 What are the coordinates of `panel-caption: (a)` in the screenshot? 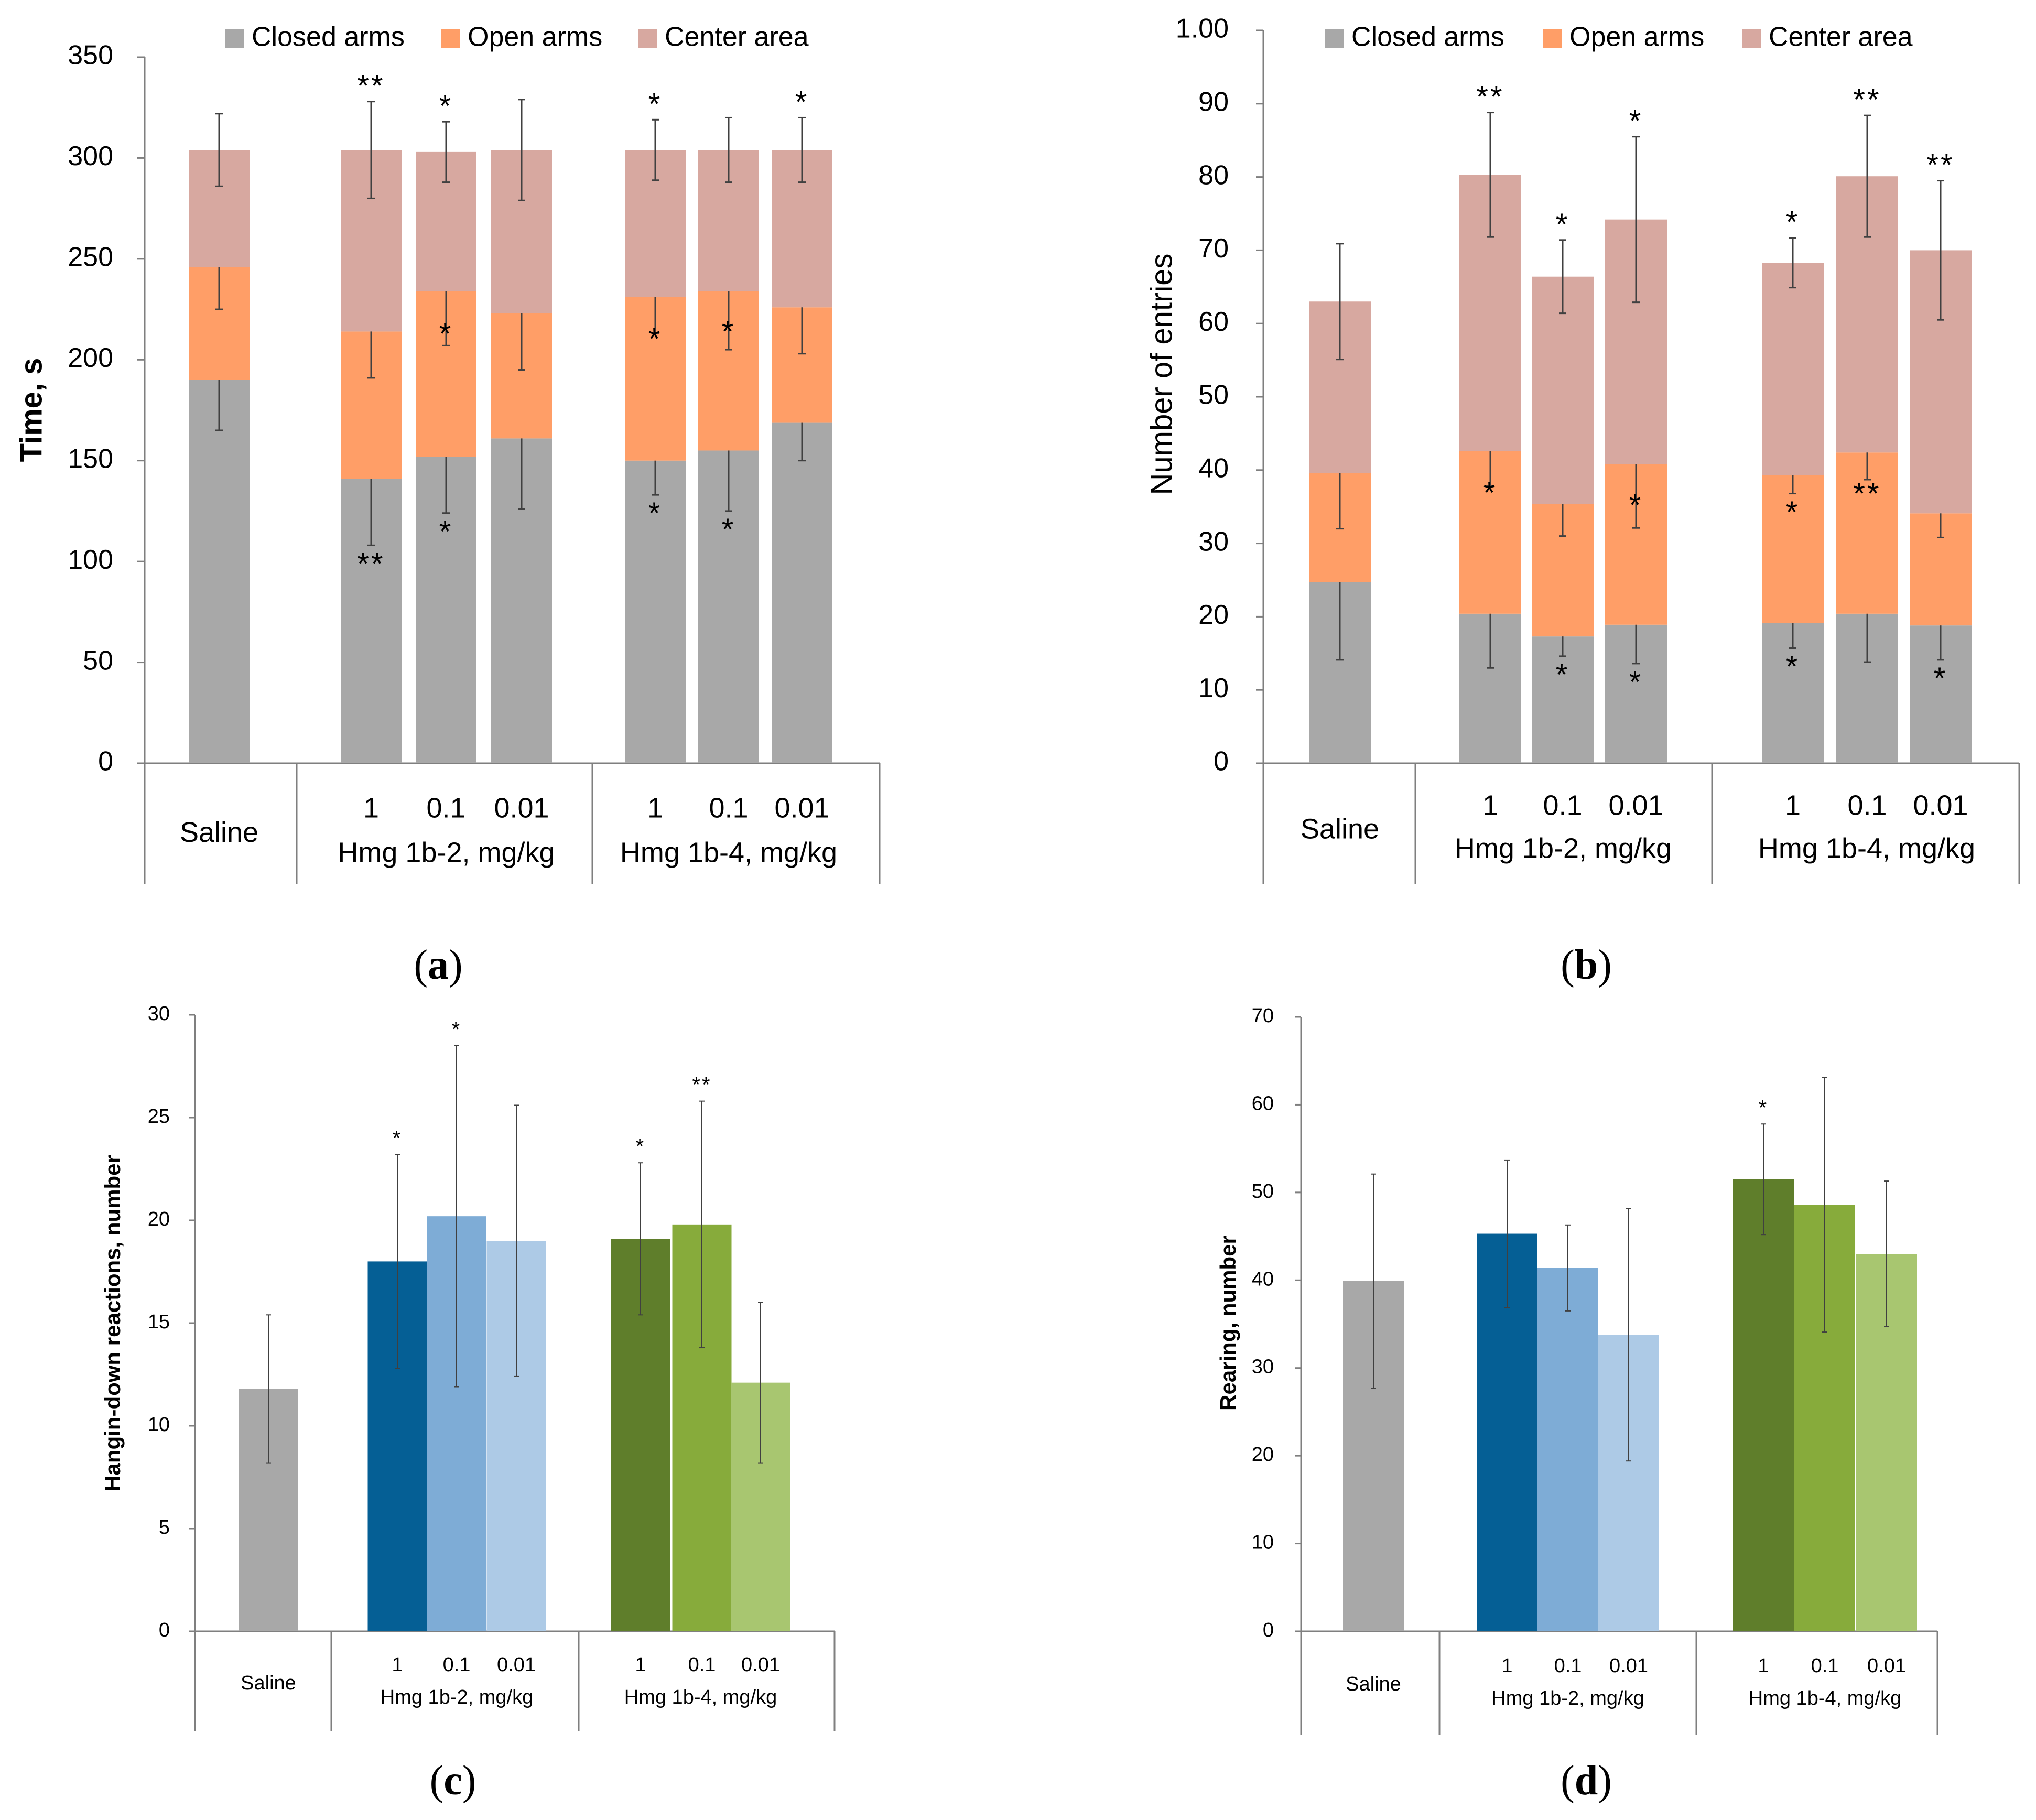 It's located at (438, 965).